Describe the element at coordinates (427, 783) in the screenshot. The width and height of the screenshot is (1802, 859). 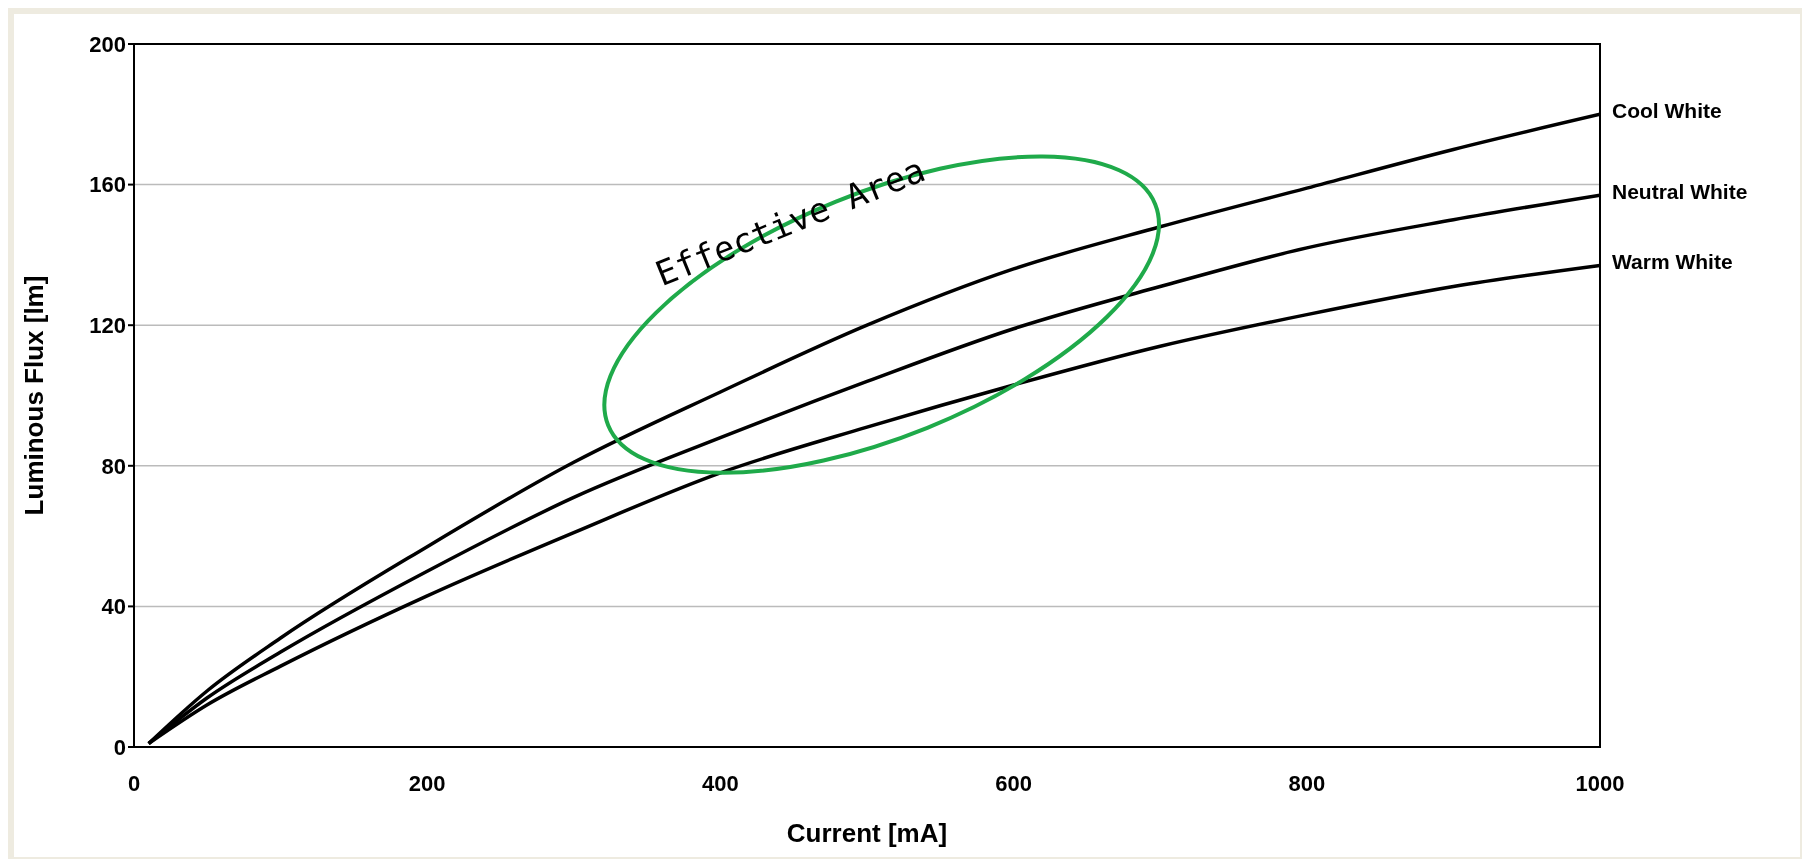
I see `x-tick-label: 200` at that location.